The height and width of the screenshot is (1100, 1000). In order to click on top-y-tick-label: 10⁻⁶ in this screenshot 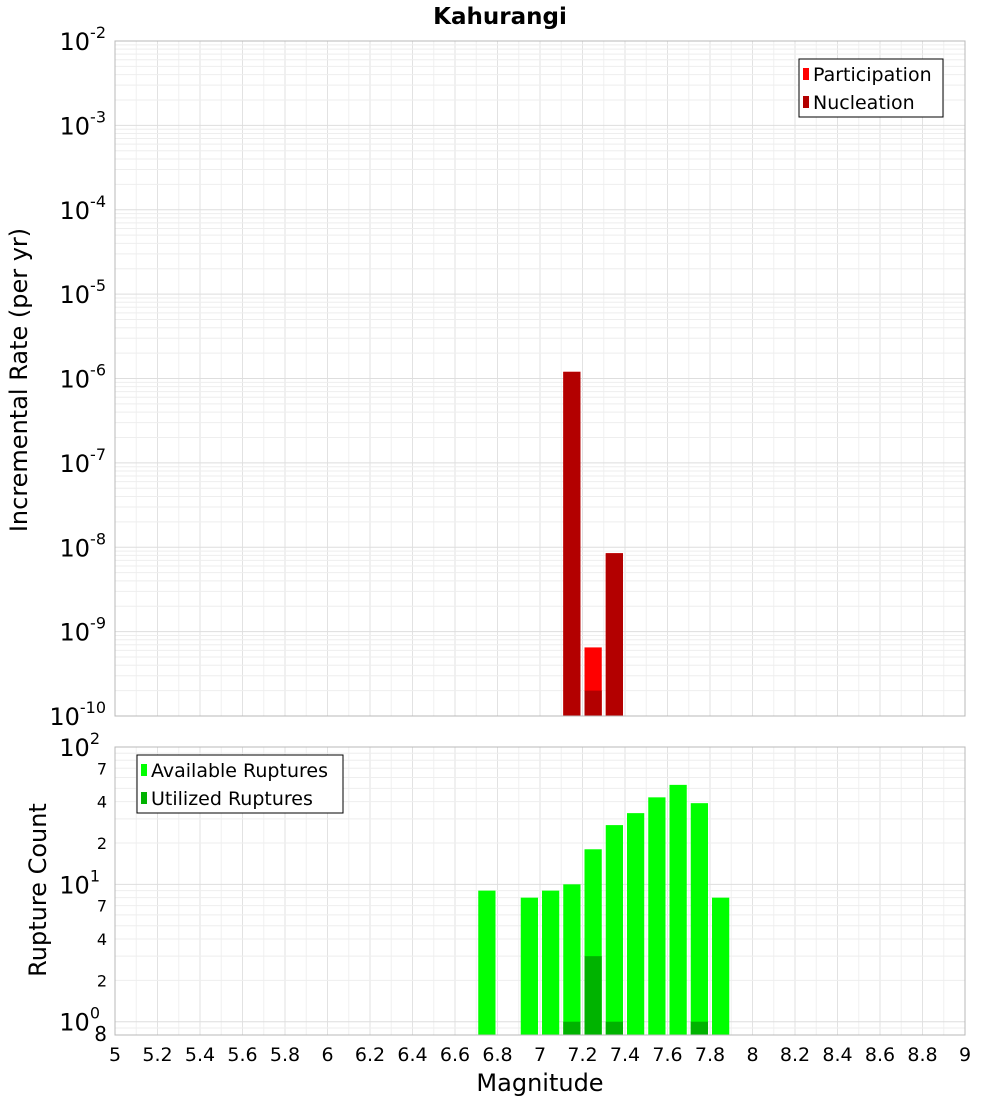, I will do `click(83, 377)`.